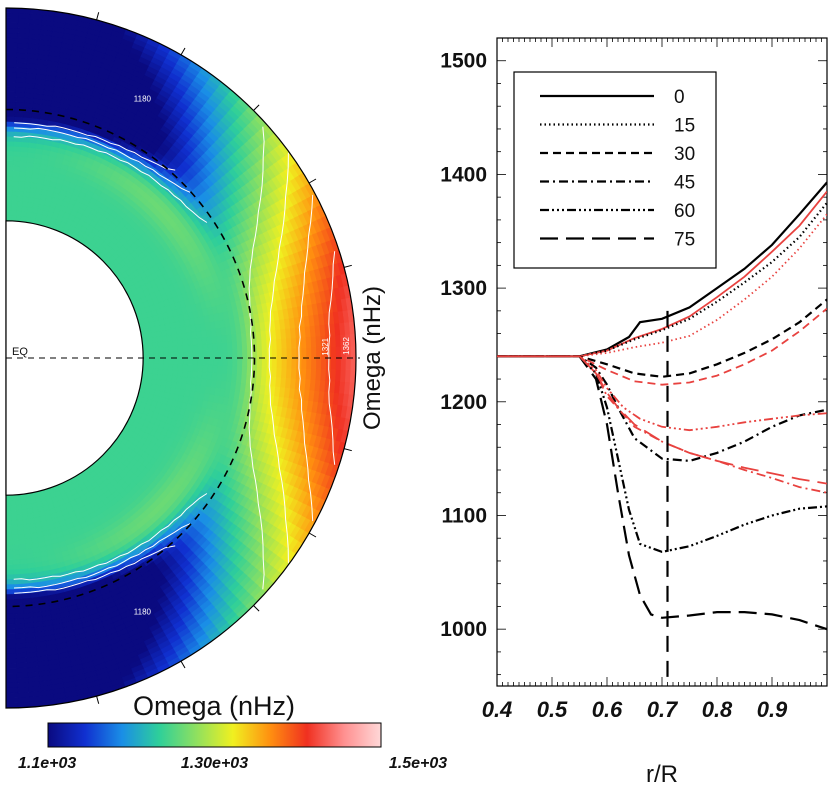 The image size is (830, 798). Describe the element at coordinates (214, 706) in the screenshot. I see `colorbar-title: Omega (nHz)` at that location.